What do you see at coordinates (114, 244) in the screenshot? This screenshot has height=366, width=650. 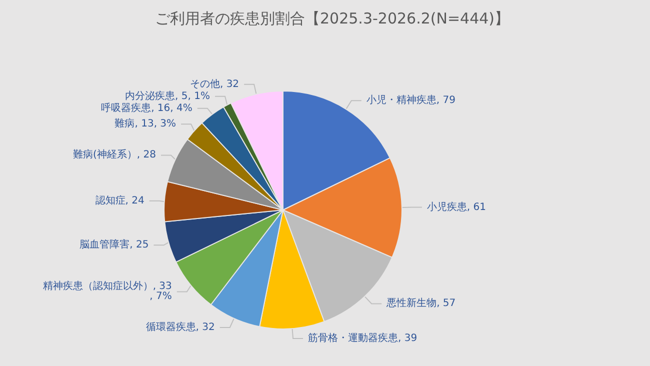 I see `slice-label: 脳血管障害, 25` at bounding box center [114, 244].